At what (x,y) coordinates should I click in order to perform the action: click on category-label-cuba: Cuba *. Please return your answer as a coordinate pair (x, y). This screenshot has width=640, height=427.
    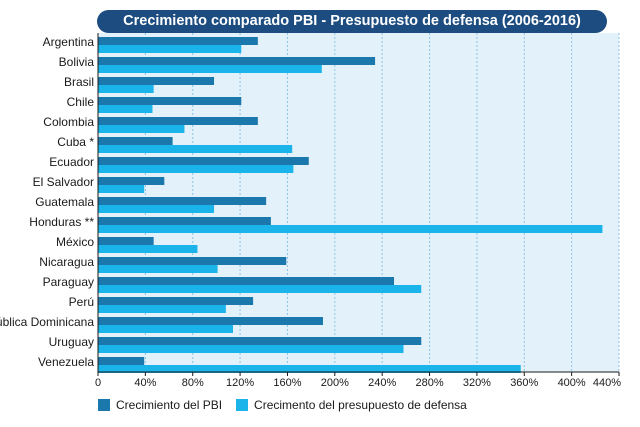
    Looking at the image, I should click on (75, 142).